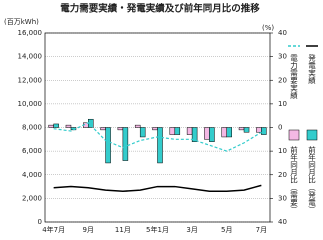  I want to click on legend-label: 前年同月比（需要）, so click(293, 179).